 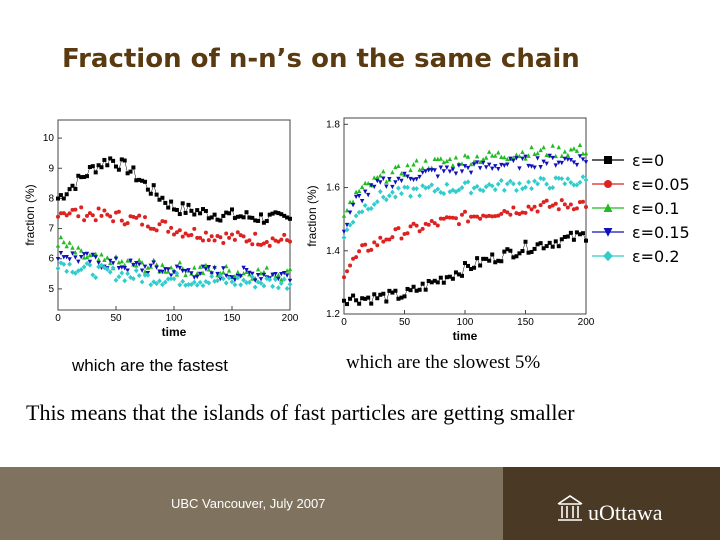 What do you see at coordinates (58, 318) in the screenshot?
I see `x-tick-label: 0` at bounding box center [58, 318].